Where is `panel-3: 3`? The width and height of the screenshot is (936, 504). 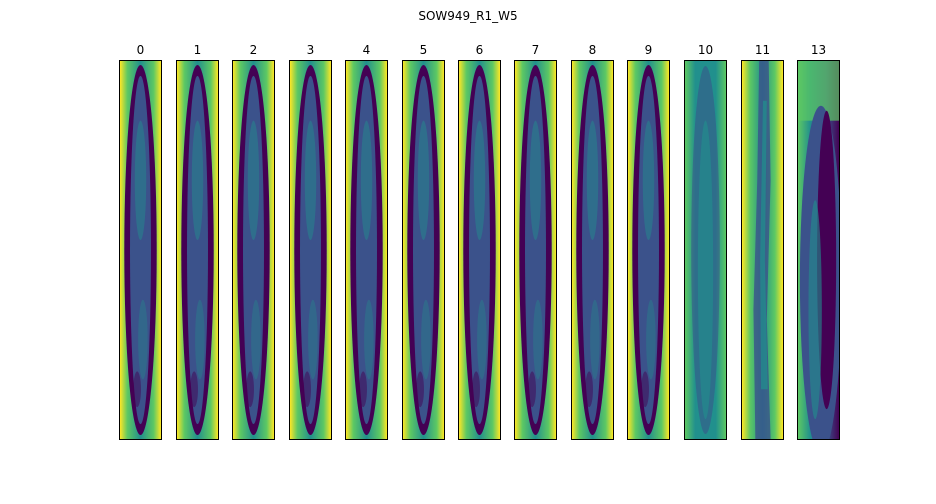
panel-3: 3 is located at coordinates (310, 241).